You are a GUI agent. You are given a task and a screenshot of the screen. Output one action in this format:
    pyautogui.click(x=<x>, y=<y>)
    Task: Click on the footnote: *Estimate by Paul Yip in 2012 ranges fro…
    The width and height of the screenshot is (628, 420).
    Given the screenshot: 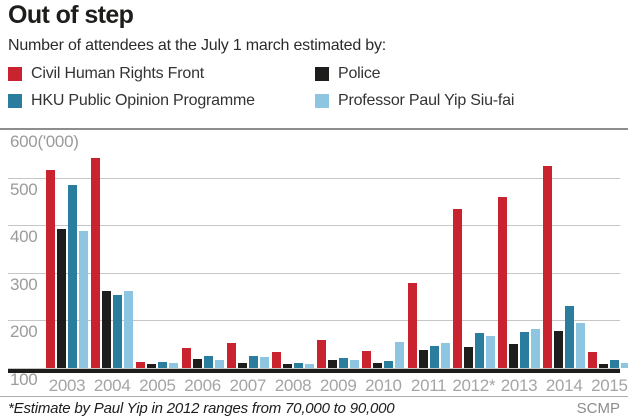 What is the action you would take?
    pyautogui.click(x=201, y=408)
    